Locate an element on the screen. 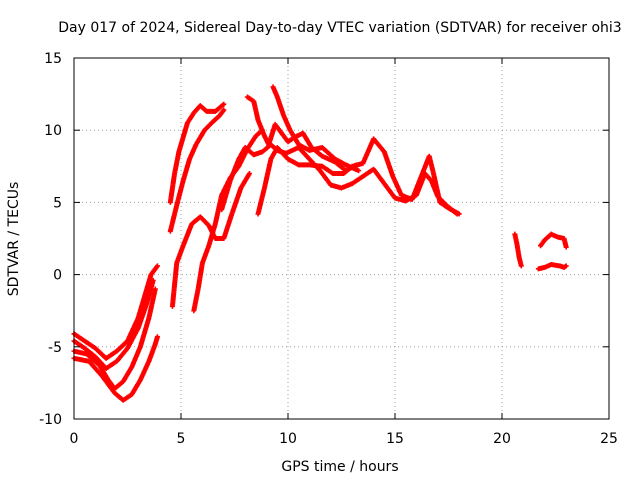 This screenshot has height=480, width=640. y-tick-label: 10 is located at coordinates (53, 131).